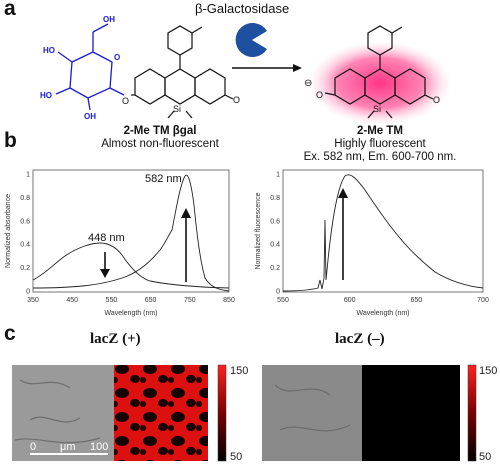 The height and width of the screenshot is (464, 500). What do you see at coordinates (90, 67) in the screenshot?
I see `galactose-sugar` at bounding box center [90, 67].